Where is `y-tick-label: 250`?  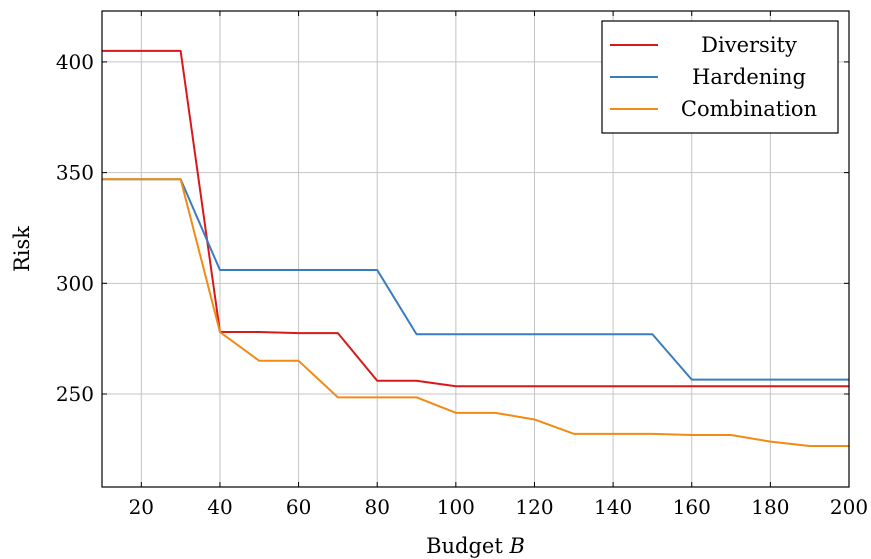
y-tick-label: 250 is located at coordinates (75, 394).